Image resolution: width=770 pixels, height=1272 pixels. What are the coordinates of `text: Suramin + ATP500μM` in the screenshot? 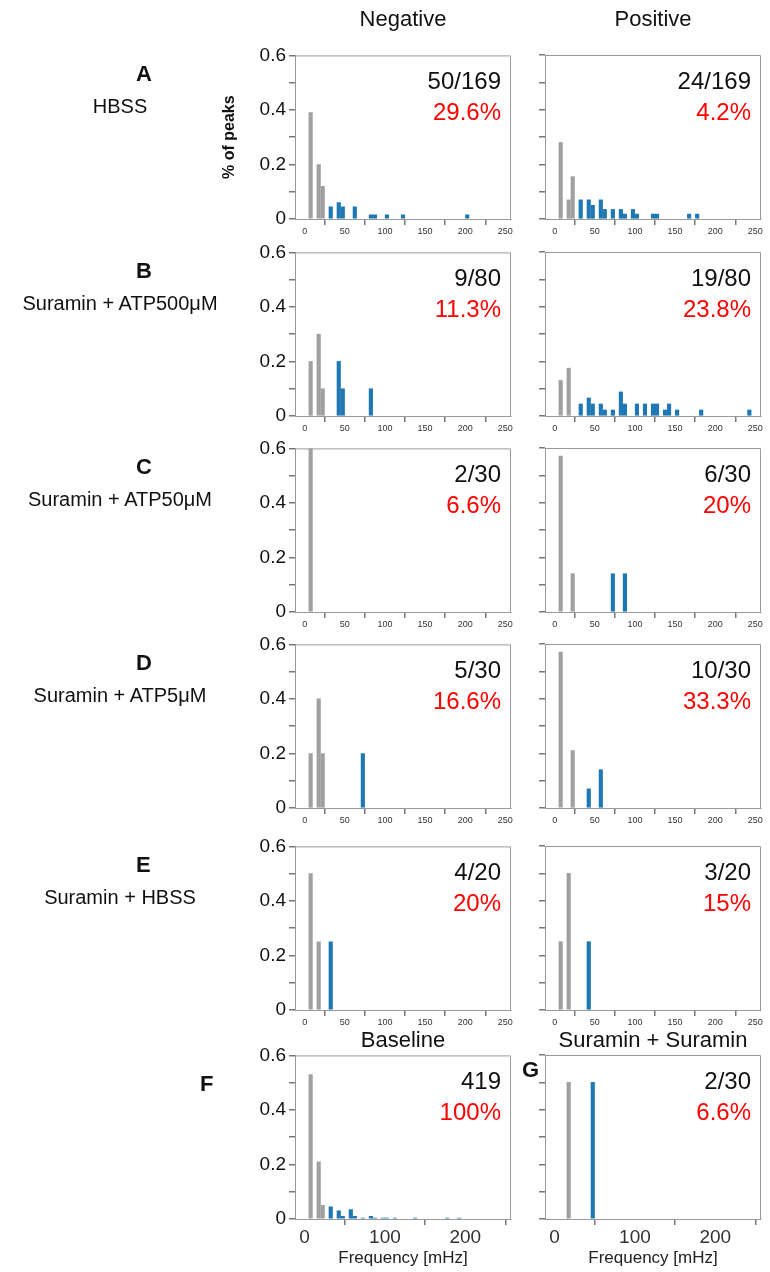 It's located at (120, 303).